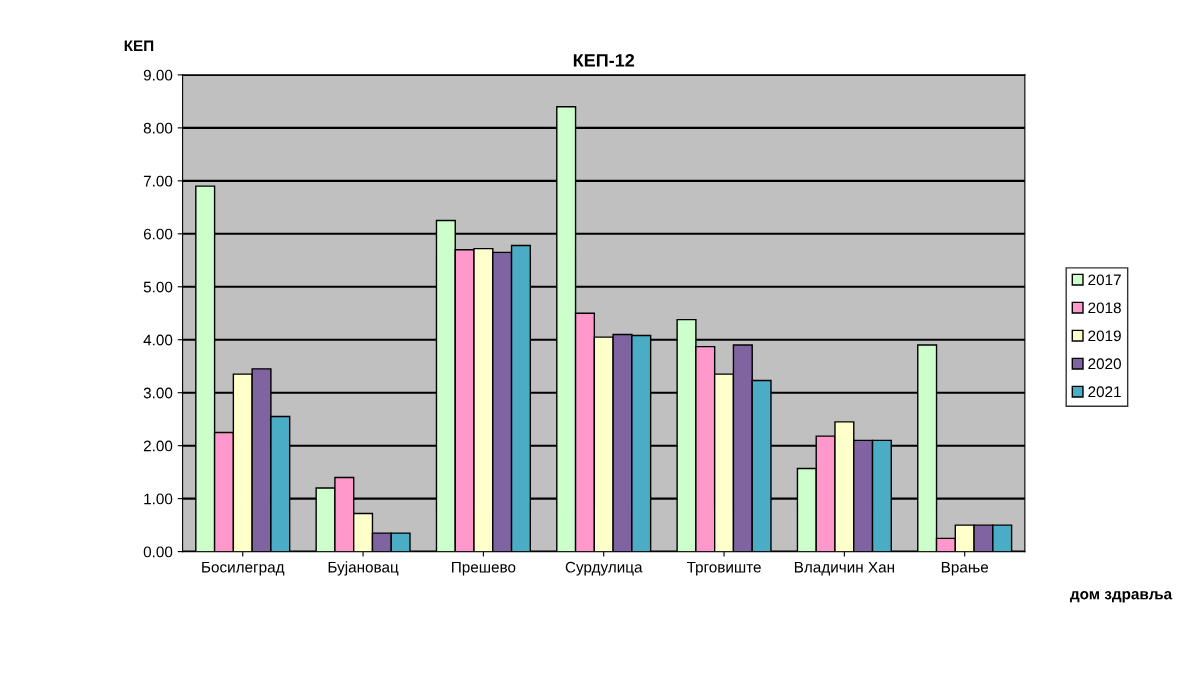 The image size is (1178, 681). What do you see at coordinates (158, 393) in the screenshot?
I see `y-tick-label: 3.00` at bounding box center [158, 393].